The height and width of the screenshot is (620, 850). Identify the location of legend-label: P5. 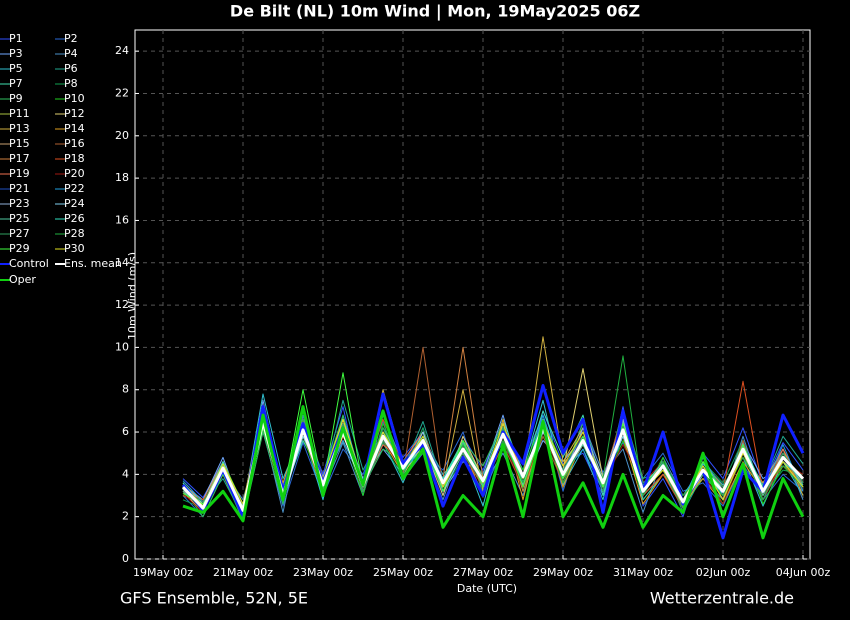
(16, 68).